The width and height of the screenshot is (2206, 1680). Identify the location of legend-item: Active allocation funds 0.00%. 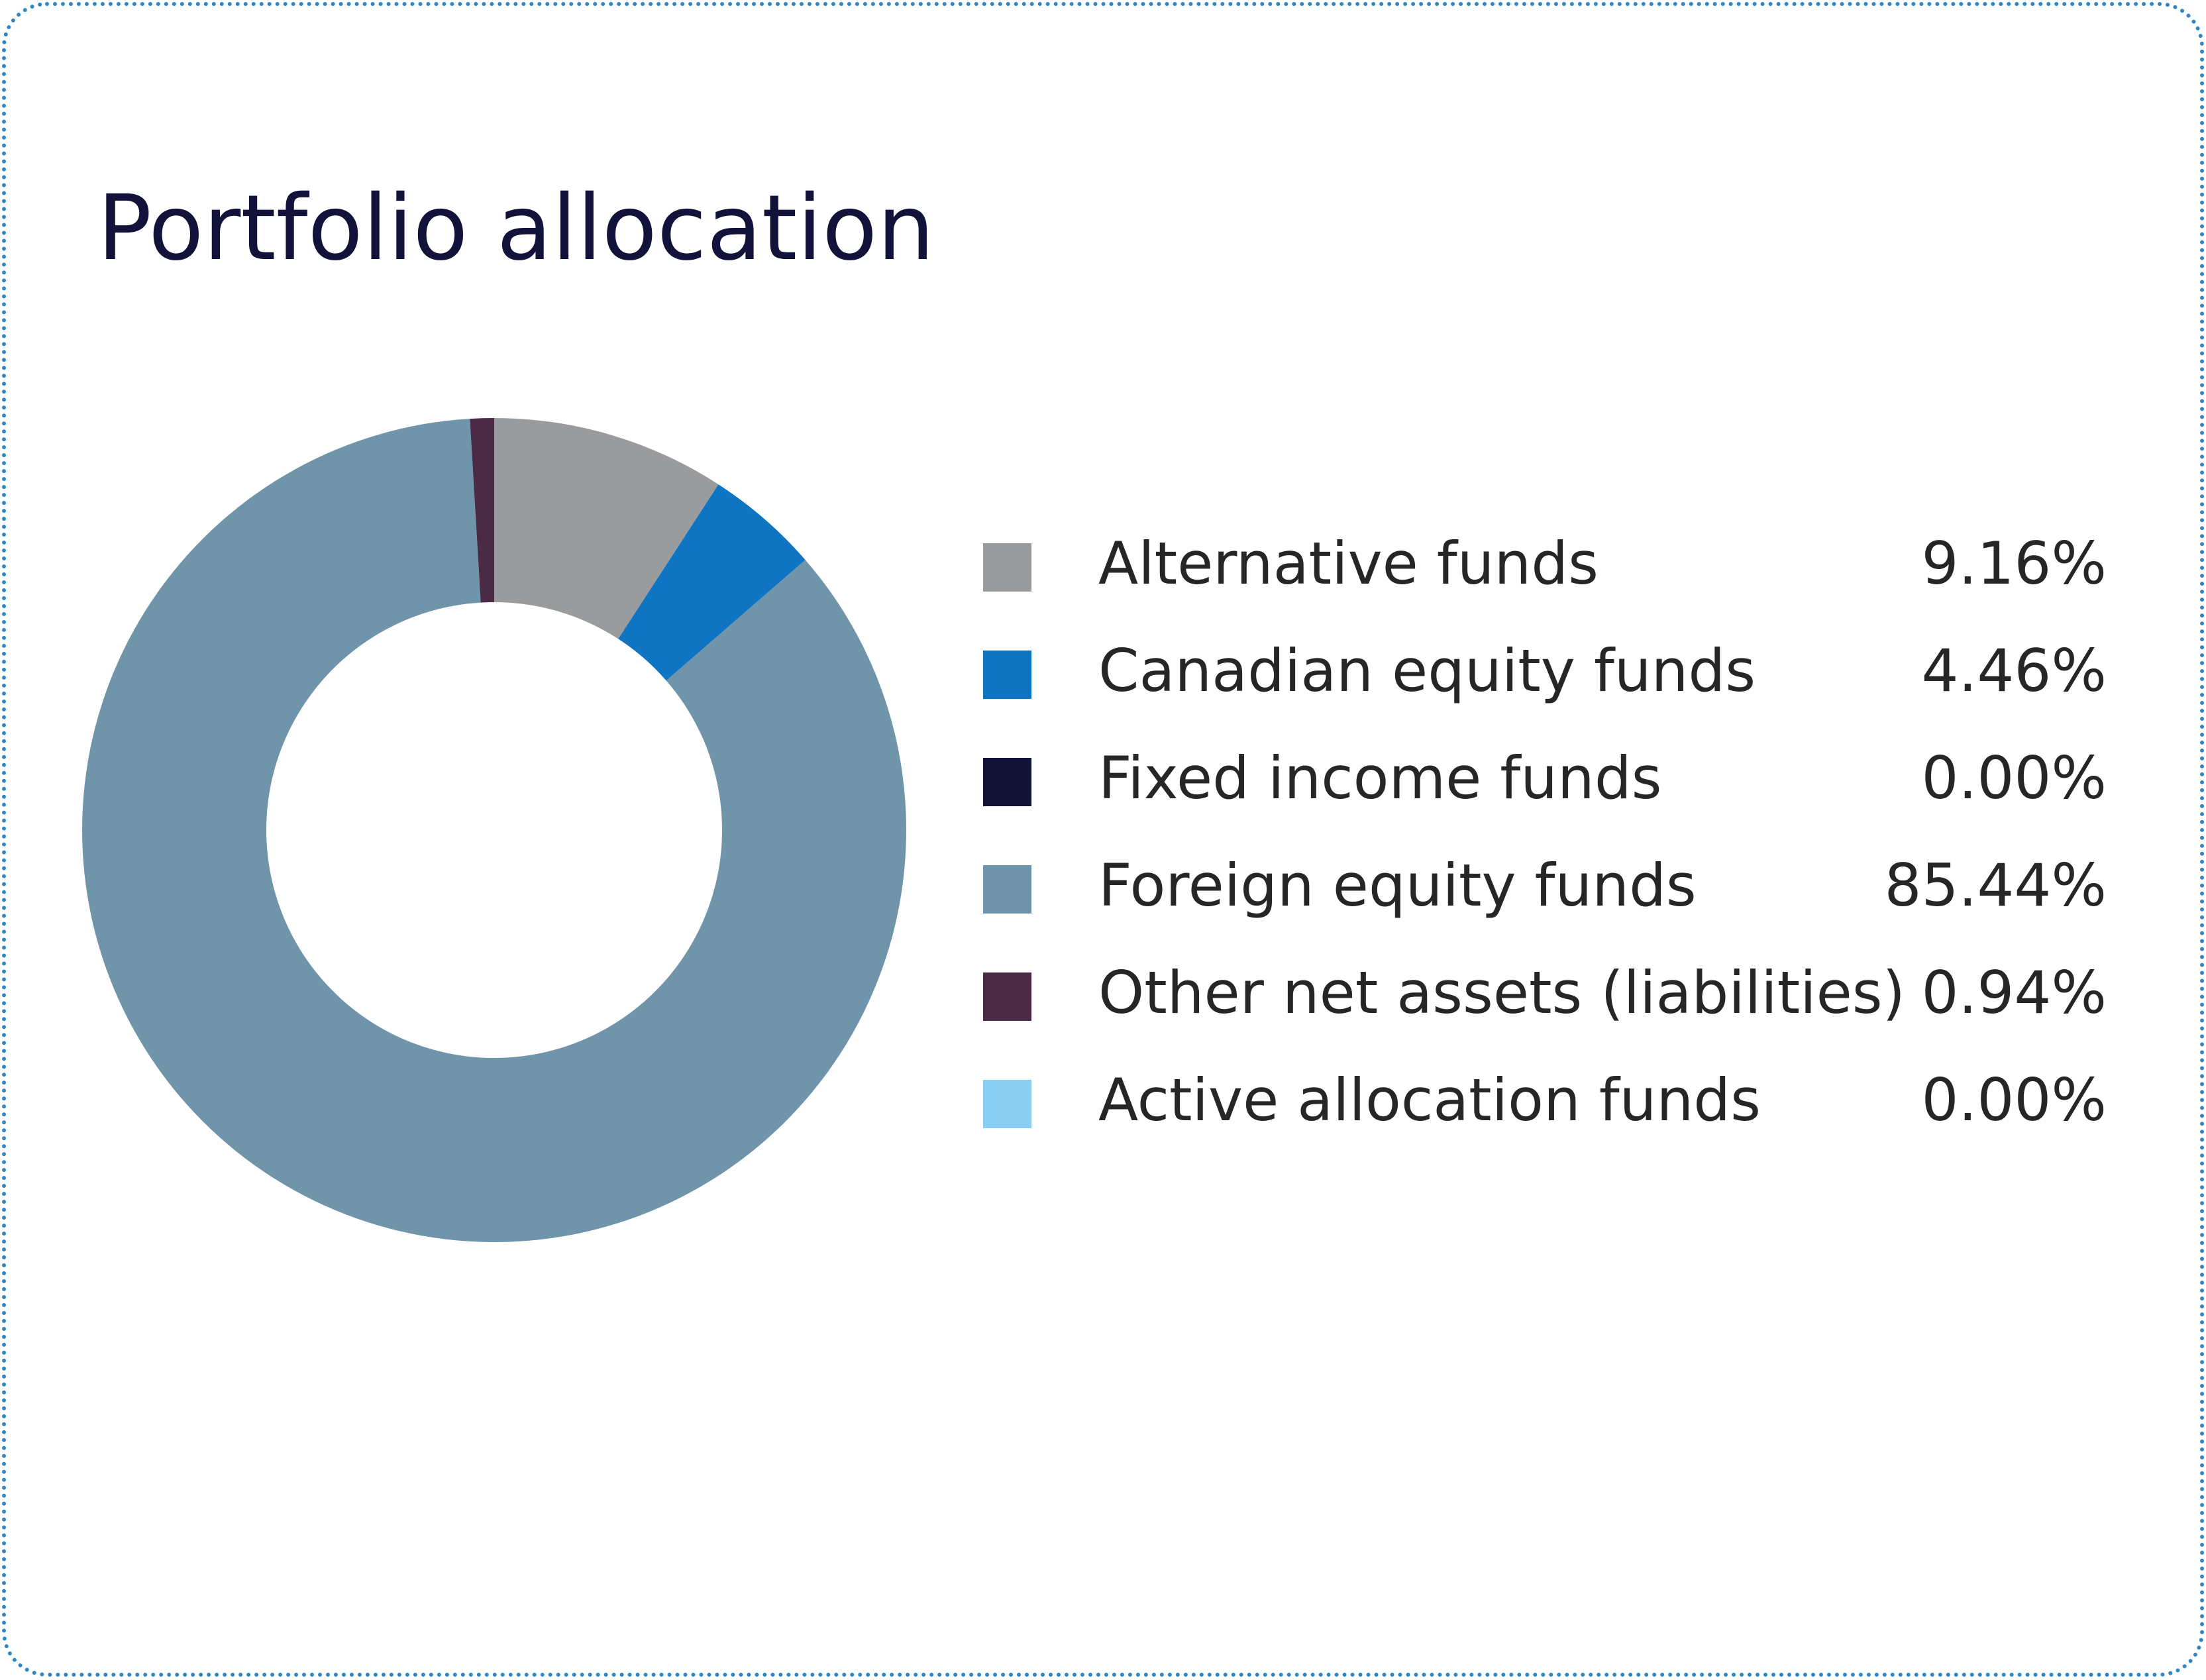
(1545, 1111).